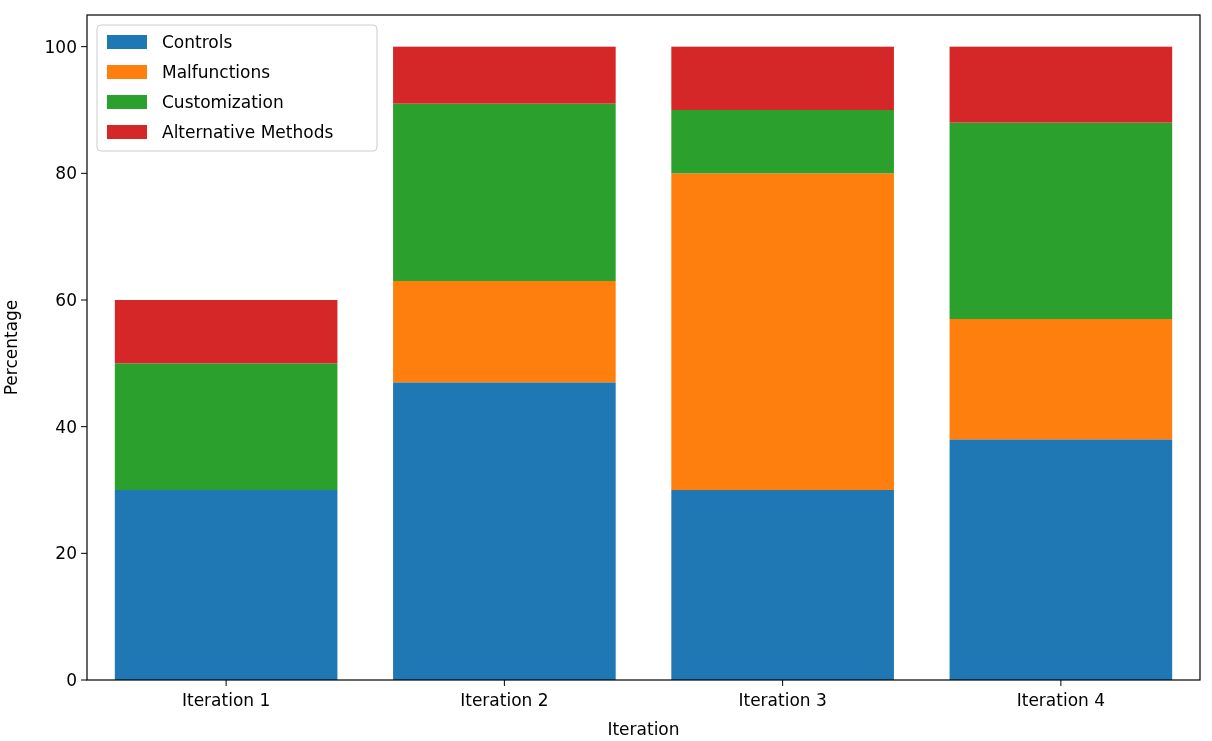 The image size is (1212, 741). What do you see at coordinates (66, 553) in the screenshot?
I see `y-tick-label: 20` at bounding box center [66, 553].